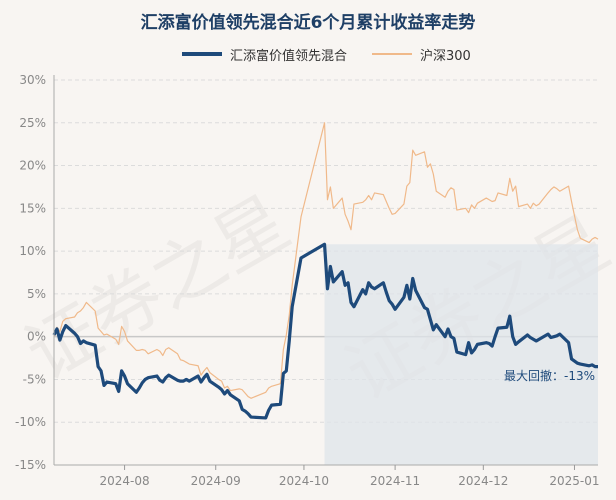 The image size is (616, 500). I want to click on x-tick-label: 2024-09, so click(216, 481).